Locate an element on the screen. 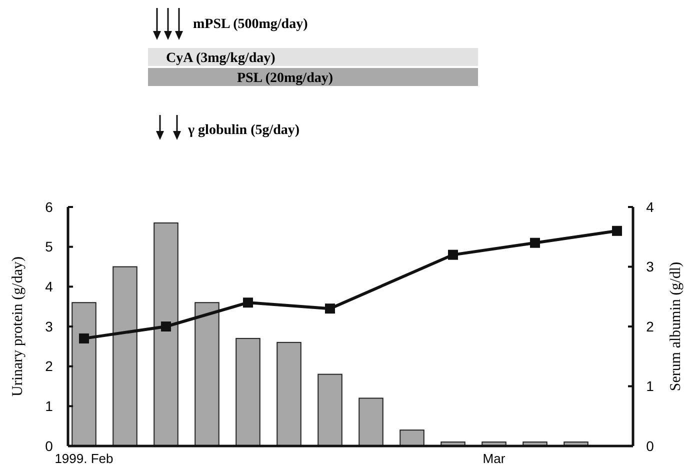 The width and height of the screenshot is (695, 468). y-tick-label: 2 is located at coordinates (49, 366).